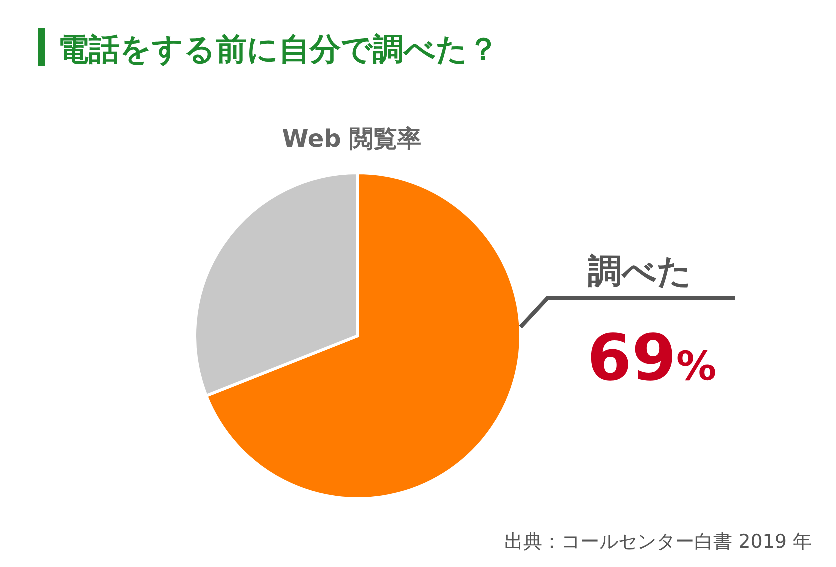 Image resolution: width=836 pixels, height=567 pixels. What do you see at coordinates (652, 359) in the screenshot?
I see `data-label: 69%` at bounding box center [652, 359].